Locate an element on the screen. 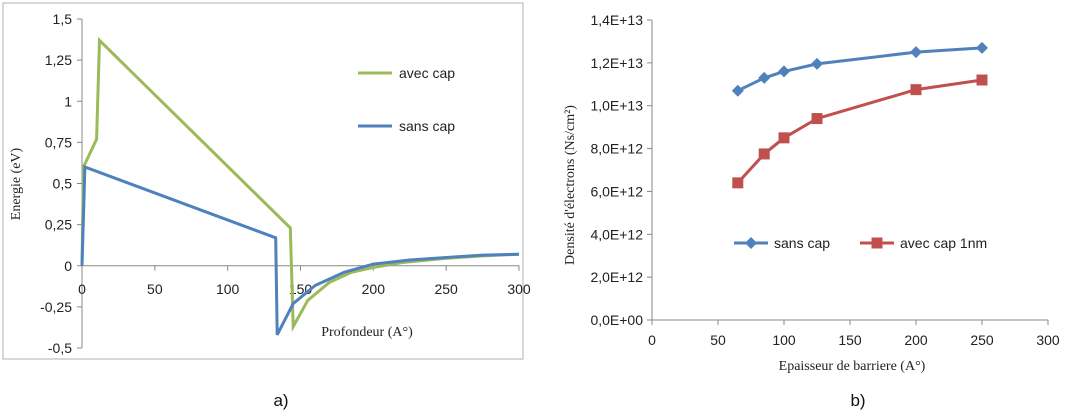 Image resolution: width=1070 pixels, height=414 pixels. chart-a-y-tick-label: 0 is located at coordinates (68, 266).